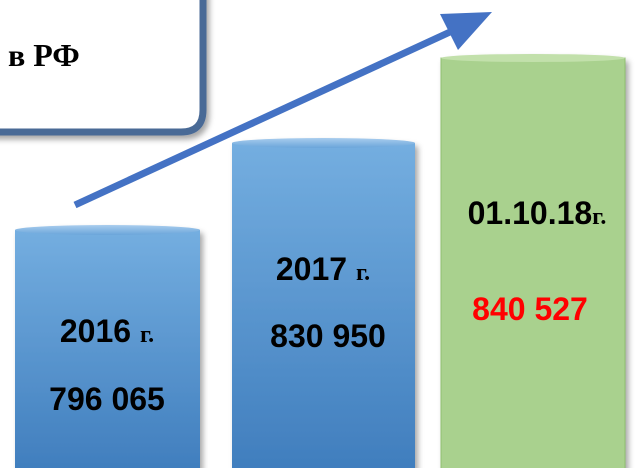 Image resolution: width=644 pixels, height=468 pixels. What do you see at coordinates (530, 309) in the screenshot?
I see `column-value: 840 527` at bounding box center [530, 309].